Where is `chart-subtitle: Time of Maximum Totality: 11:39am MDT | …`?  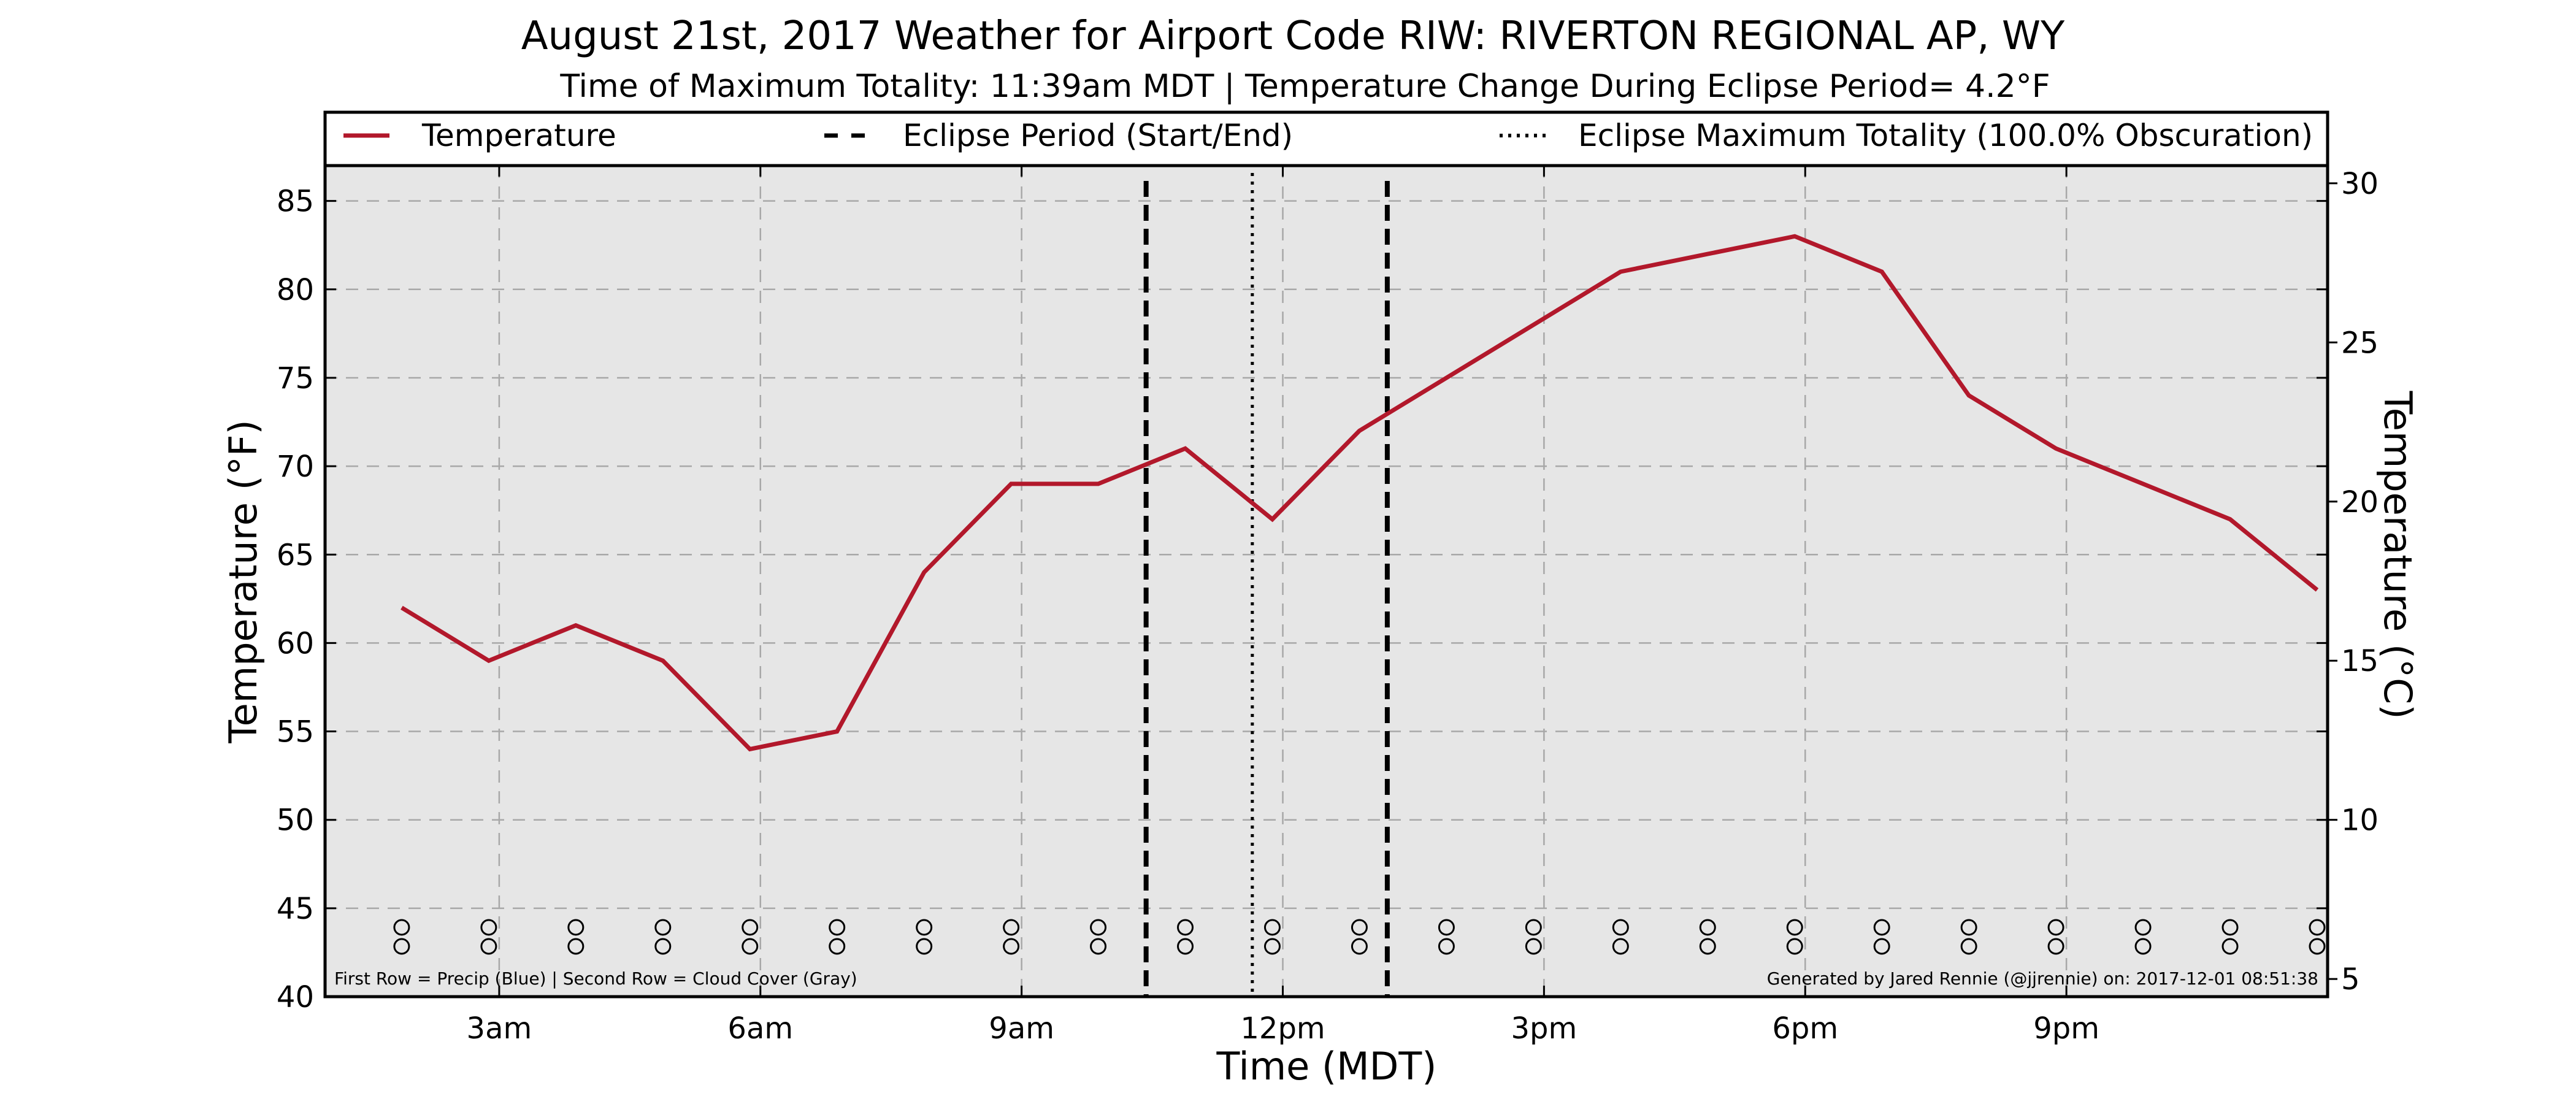 chart-subtitle: Time of Maximum Totality: 11:39am MDT | … is located at coordinates (1304, 86).